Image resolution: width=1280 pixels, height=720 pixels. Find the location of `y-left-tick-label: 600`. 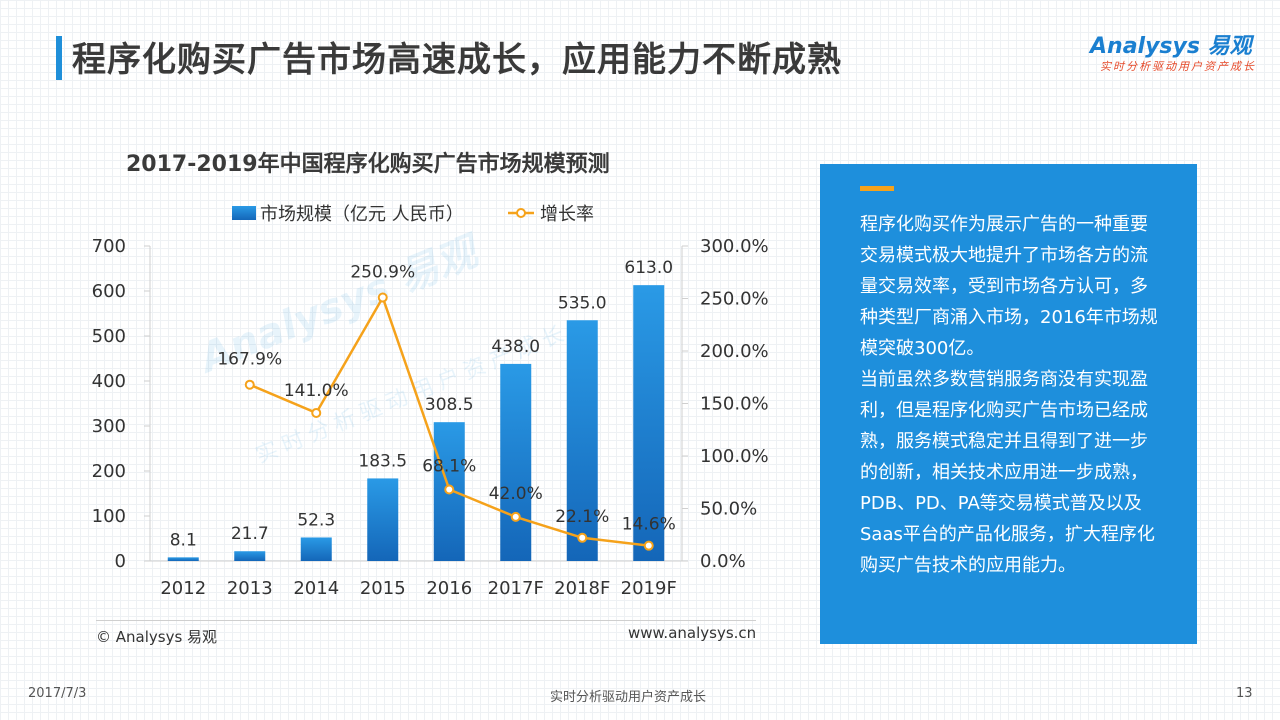

y-left-tick-label: 600 is located at coordinates (109, 291).